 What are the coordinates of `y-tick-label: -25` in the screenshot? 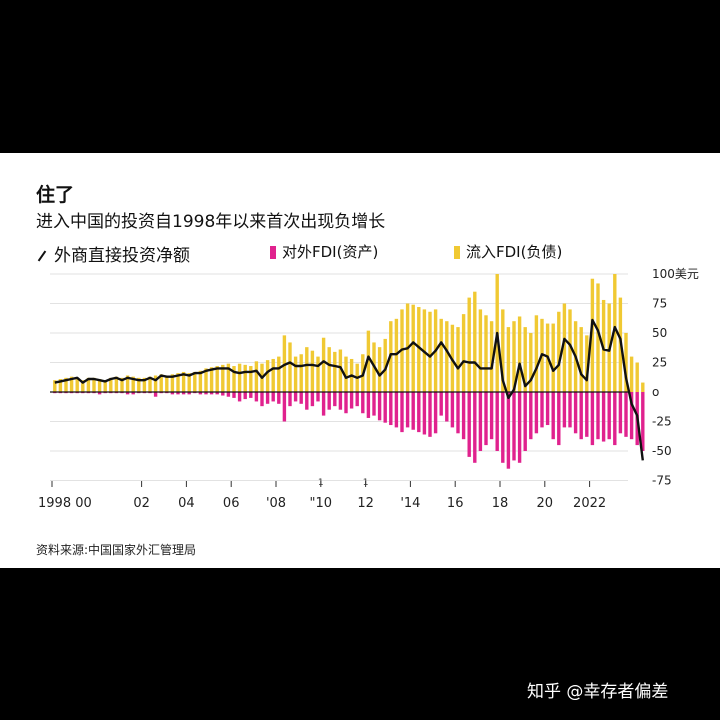 It's located at (662, 422).